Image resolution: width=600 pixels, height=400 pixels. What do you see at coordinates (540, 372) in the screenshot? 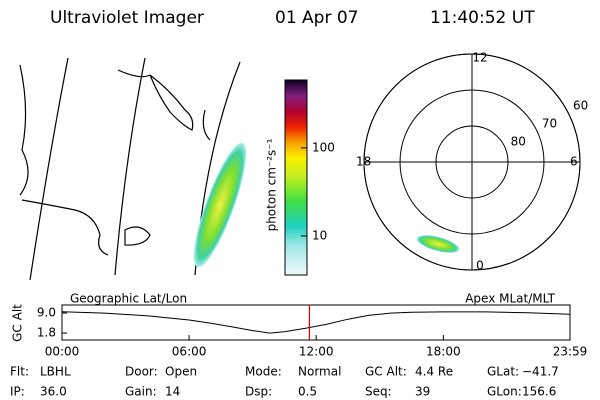
I see `status-value: −41.7` at bounding box center [540, 372].